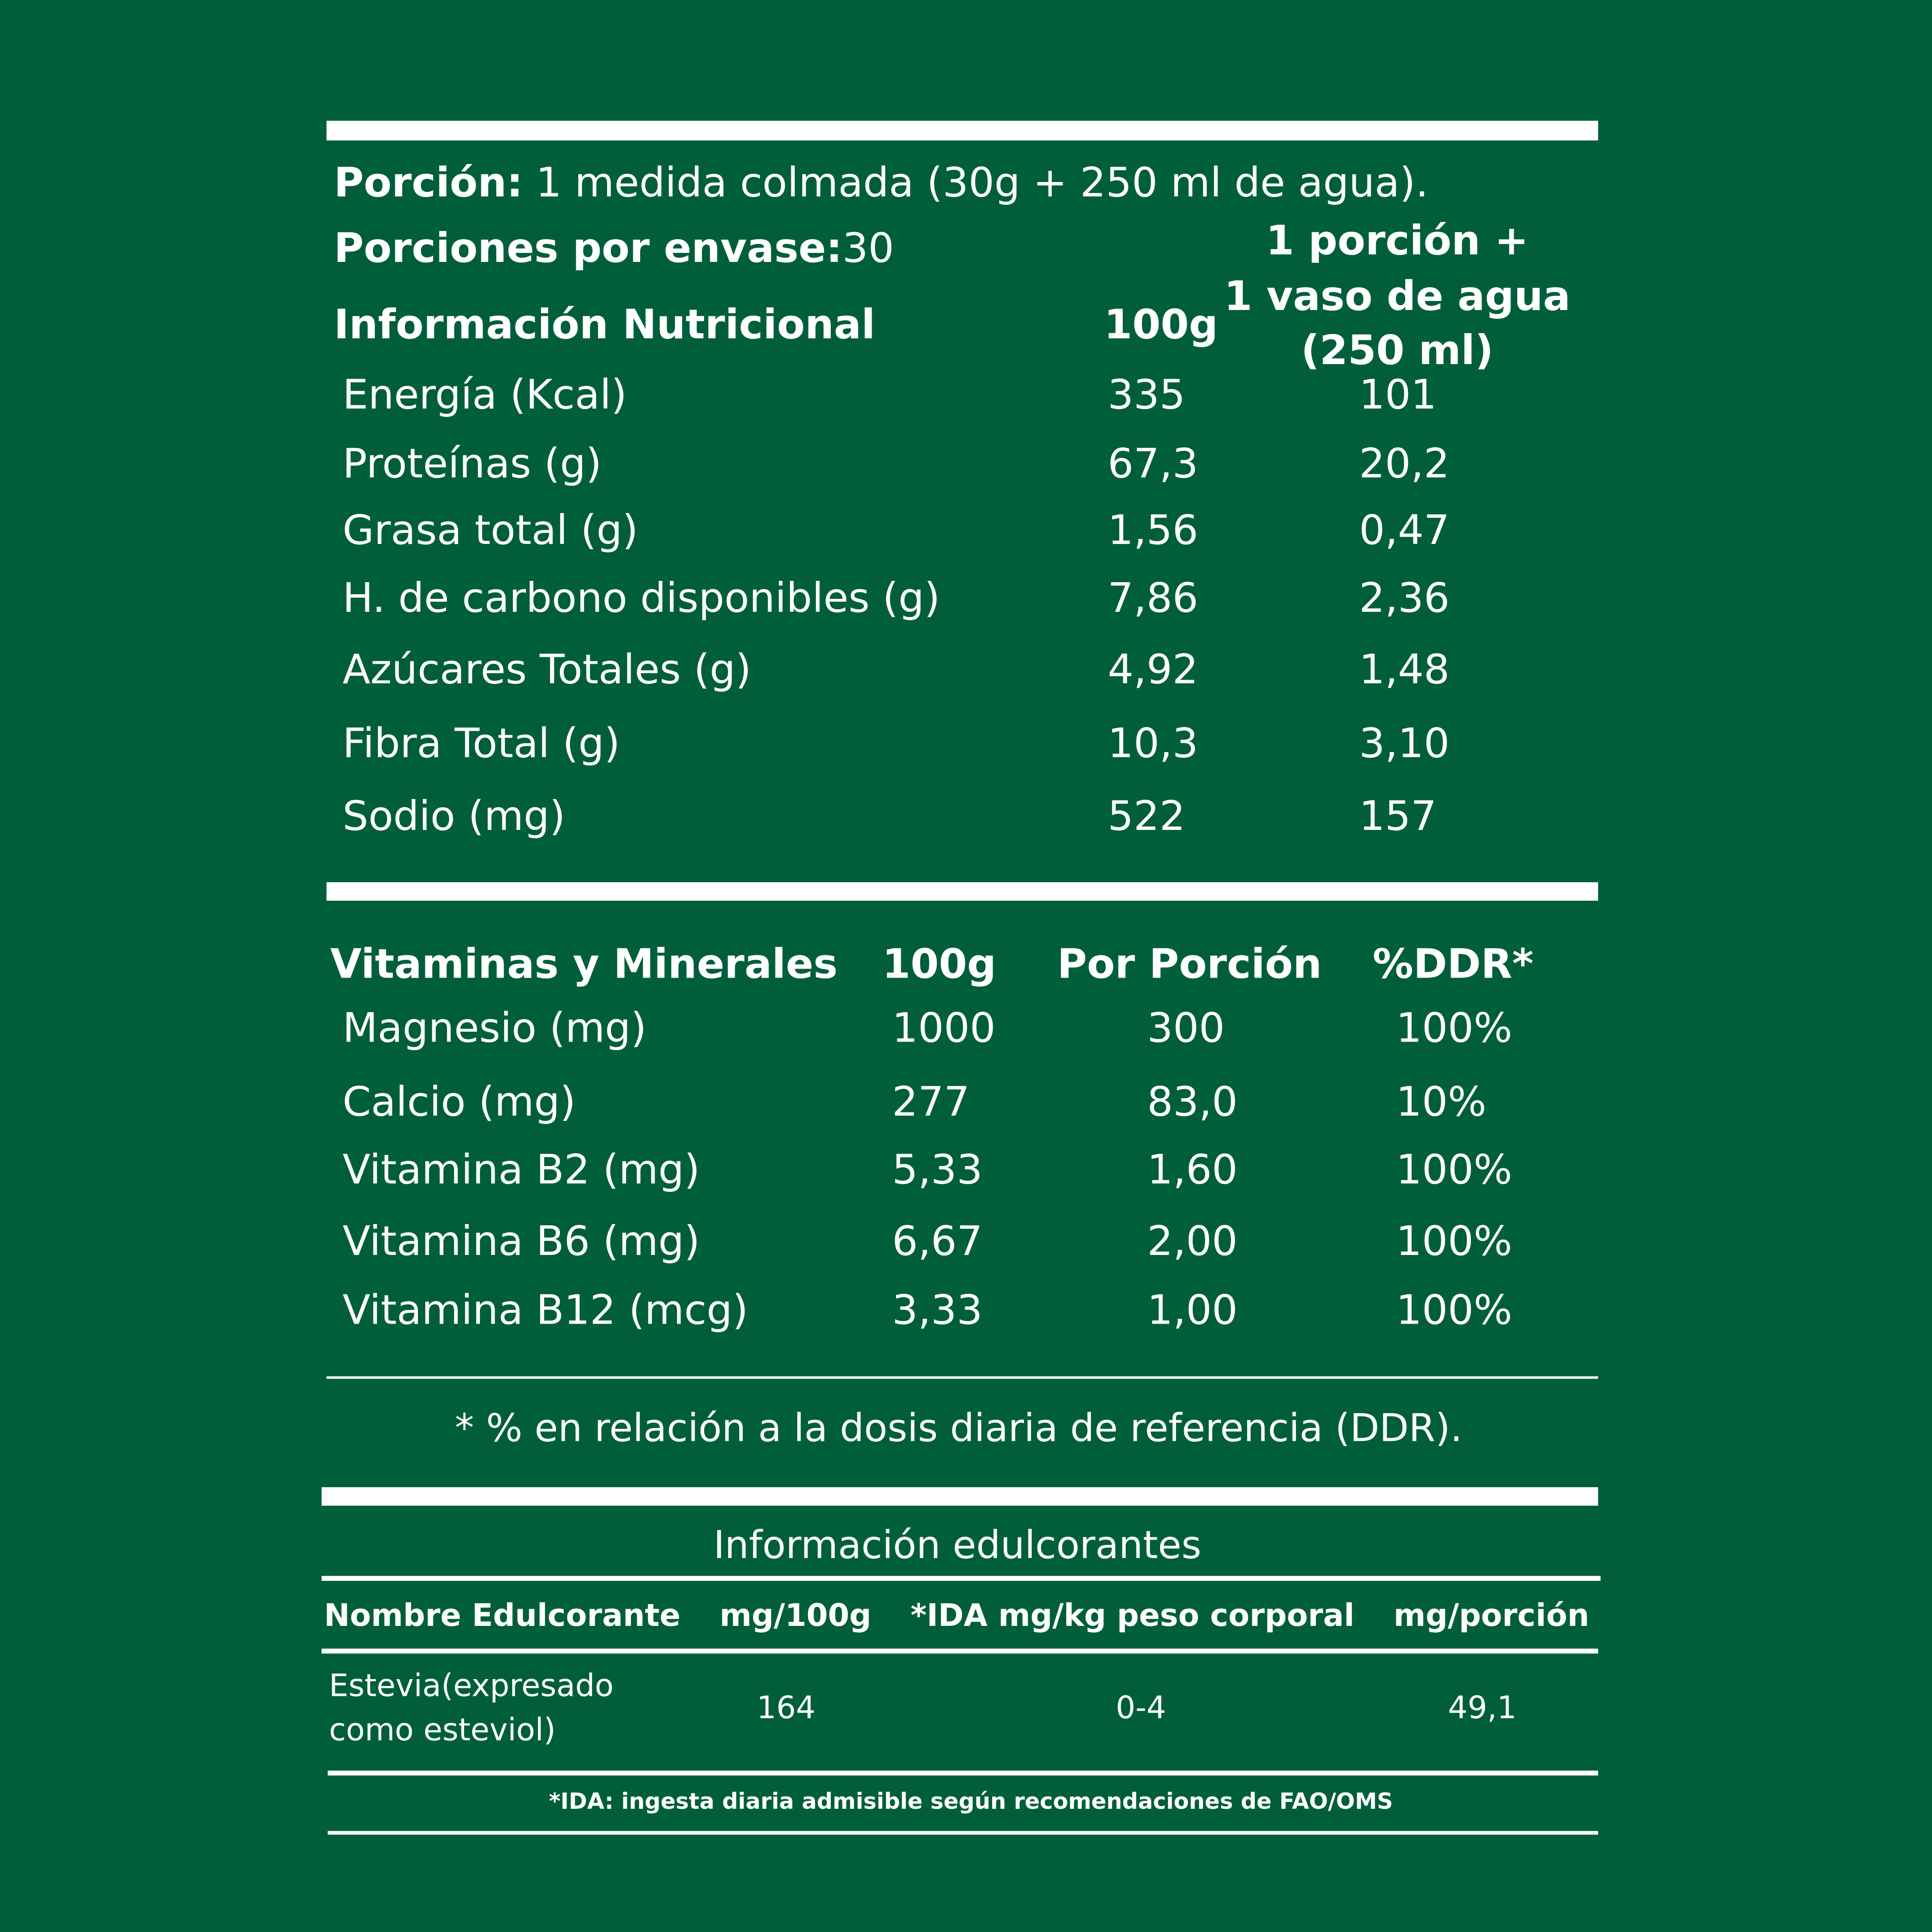 This screenshot has height=1932, width=1932. Describe the element at coordinates (937, 1309) in the screenshot. I see `vitamin-per100: 3,33` at that location.